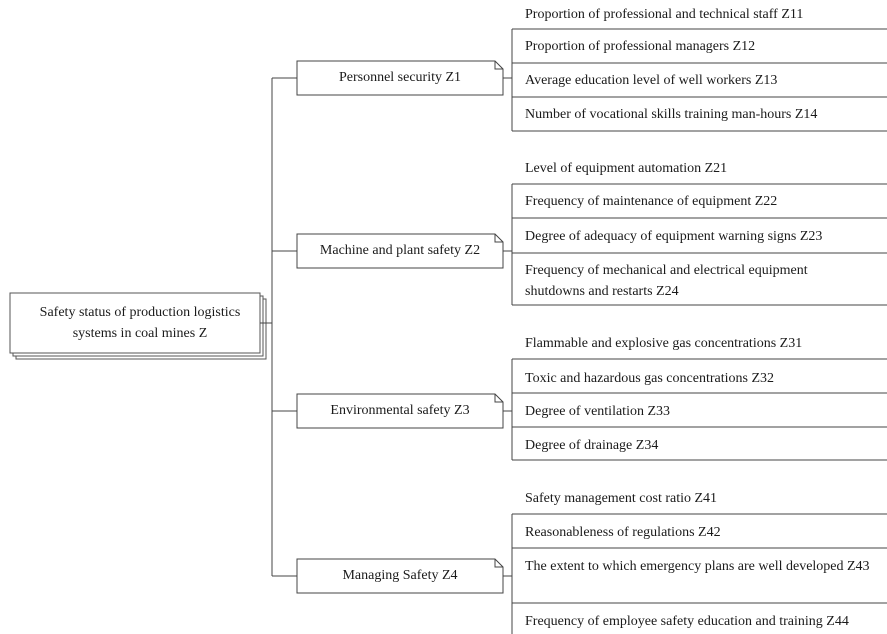 Image resolution: width=887 pixels, height=634 pixels. Describe the element at coordinates (598, 411) in the screenshot. I see `item-label: Degree of ventilation Z33` at that location.